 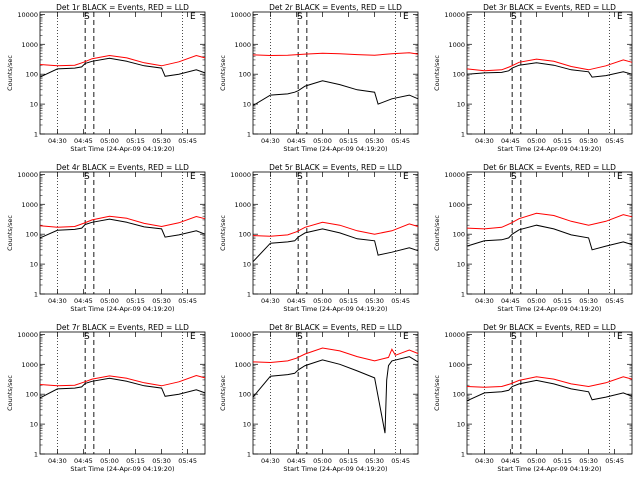 What do you see at coordinates (122, 167) in the screenshot?
I see `panel-title: Det 4r BLACK = Events, RED = LLD` at bounding box center [122, 167].